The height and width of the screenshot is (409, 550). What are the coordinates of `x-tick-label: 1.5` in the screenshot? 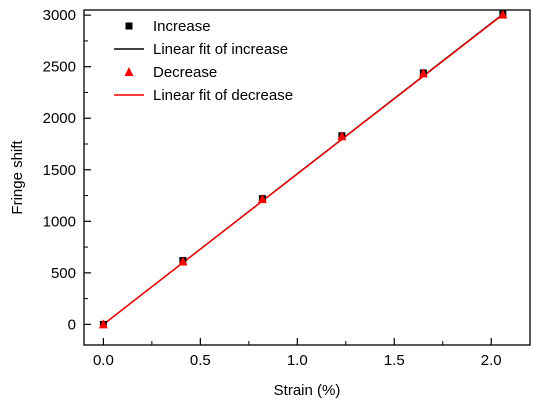 It's located at (394, 360).